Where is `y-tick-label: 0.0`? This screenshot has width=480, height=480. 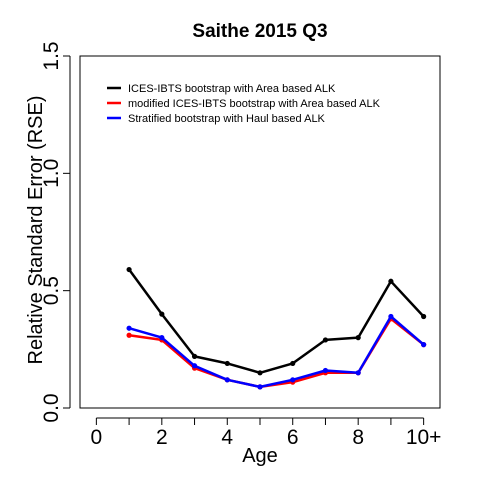 y-tick-label: 0.0 is located at coordinates (51, 407).